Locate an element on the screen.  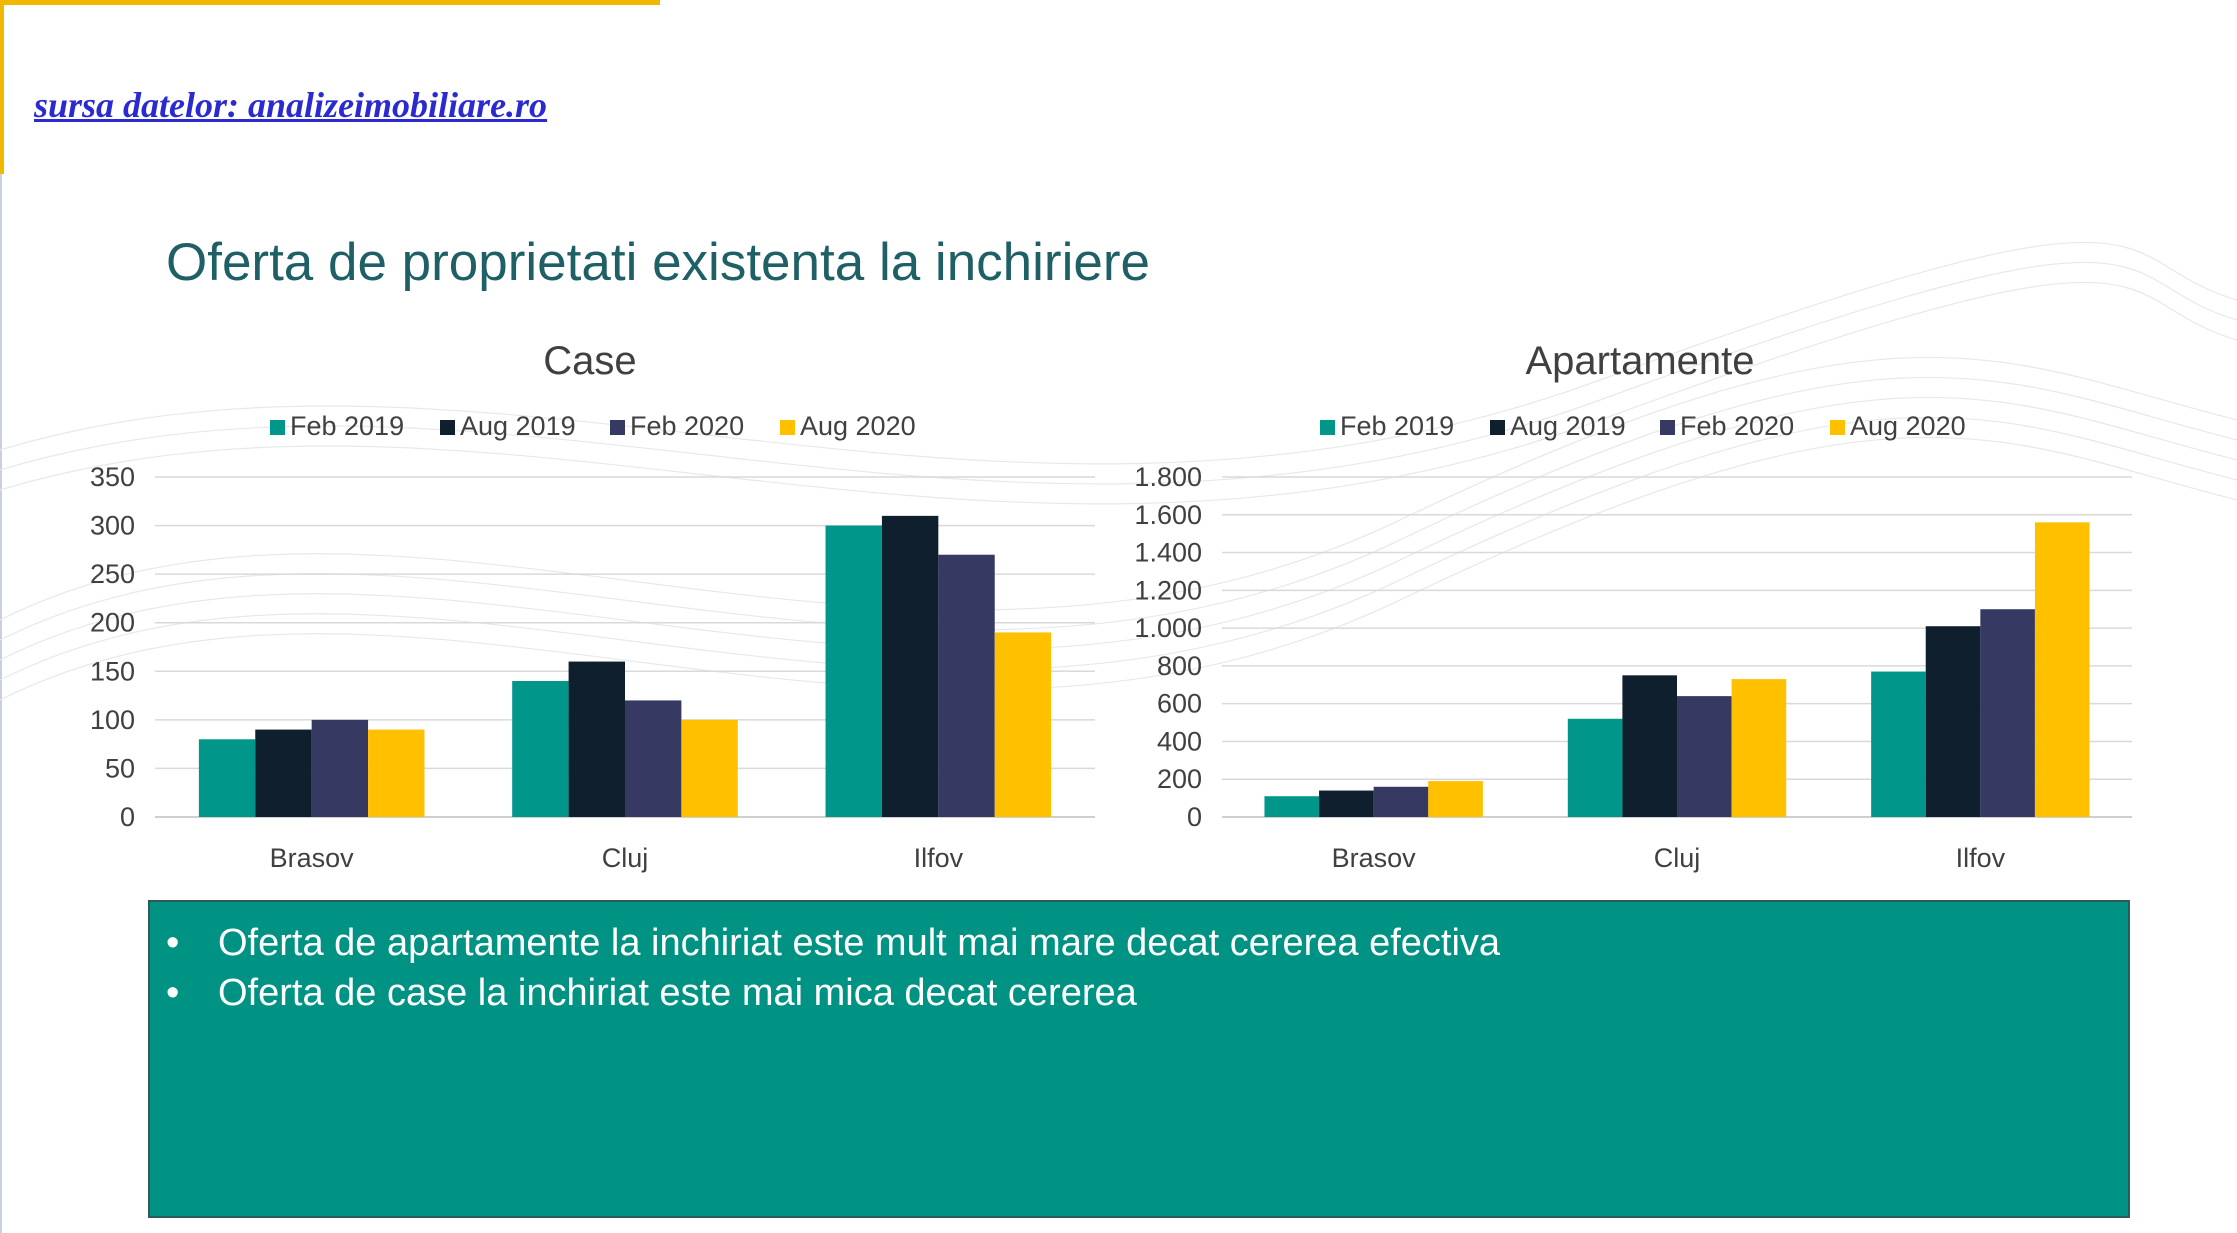
chart-title: Apartamente is located at coordinates (1639, 361).